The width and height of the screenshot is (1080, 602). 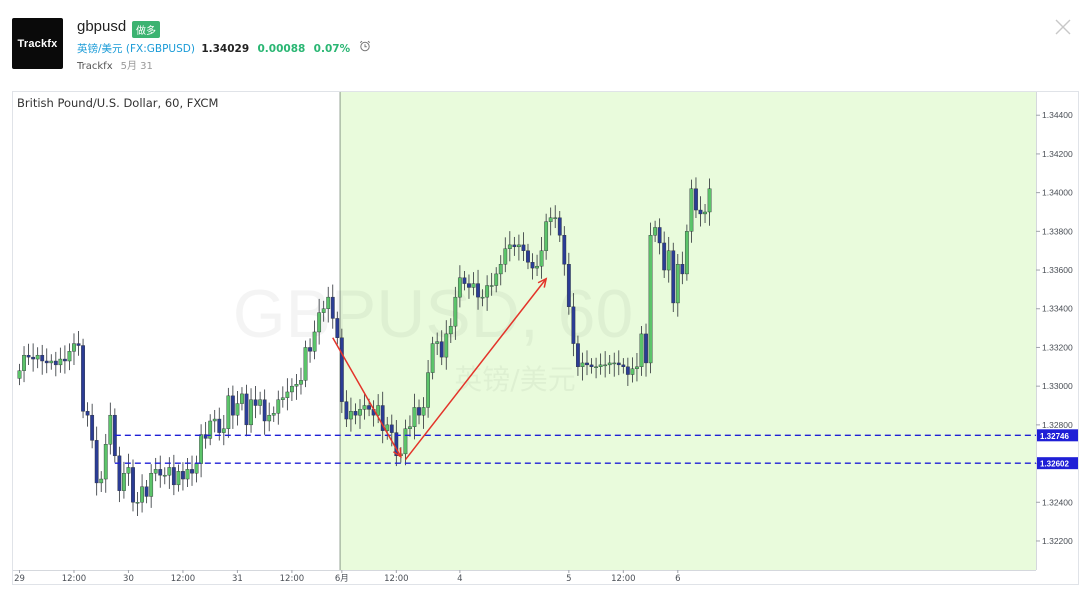 I want to click on time-tick-label: 30, so click(x=128, y=579).